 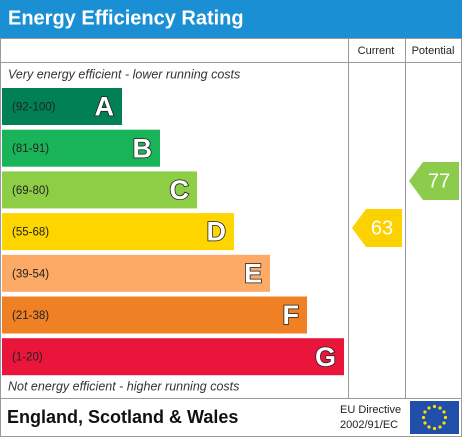 What do you see at coordinates (433, 51) in the screenshot?
I see `column-header: Potential` at bounding box center [433, 51].